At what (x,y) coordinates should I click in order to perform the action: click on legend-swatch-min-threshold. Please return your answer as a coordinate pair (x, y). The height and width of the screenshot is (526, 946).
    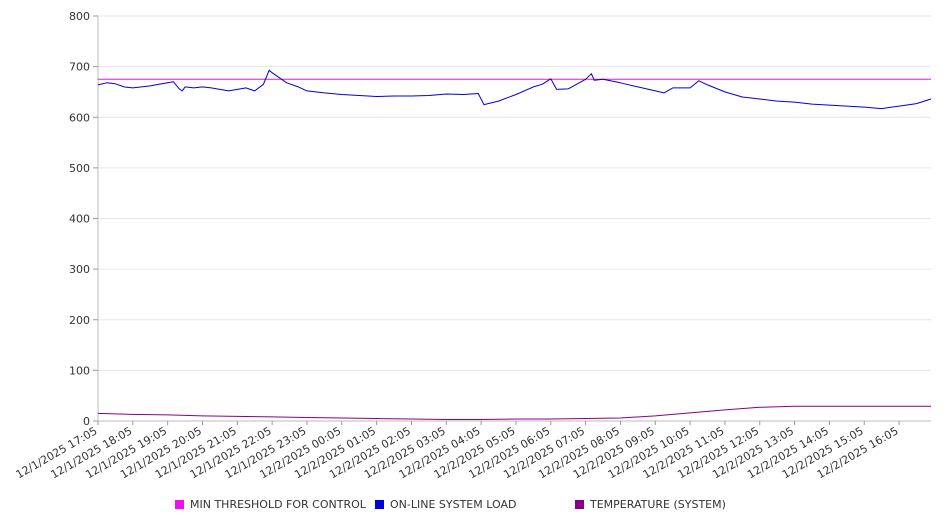
    Looking at the image, I should click on (179, 504).